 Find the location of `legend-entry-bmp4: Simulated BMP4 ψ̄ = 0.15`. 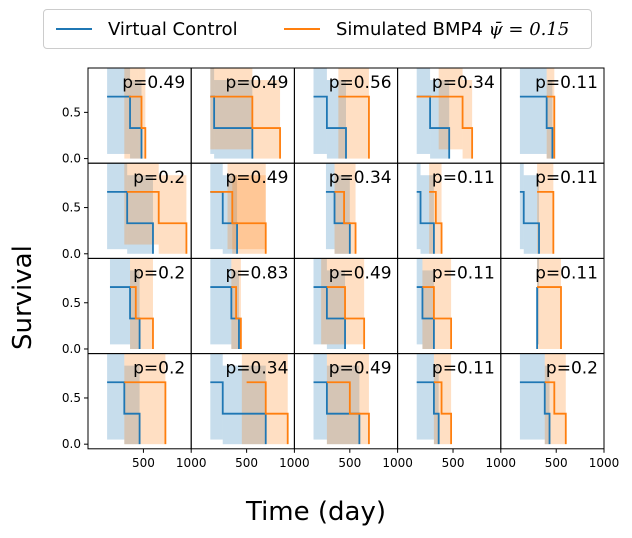

legend-entry-bmp4: Simulated BMP4 ψ̄ = 0.15 is located at coordinates (426, 29).